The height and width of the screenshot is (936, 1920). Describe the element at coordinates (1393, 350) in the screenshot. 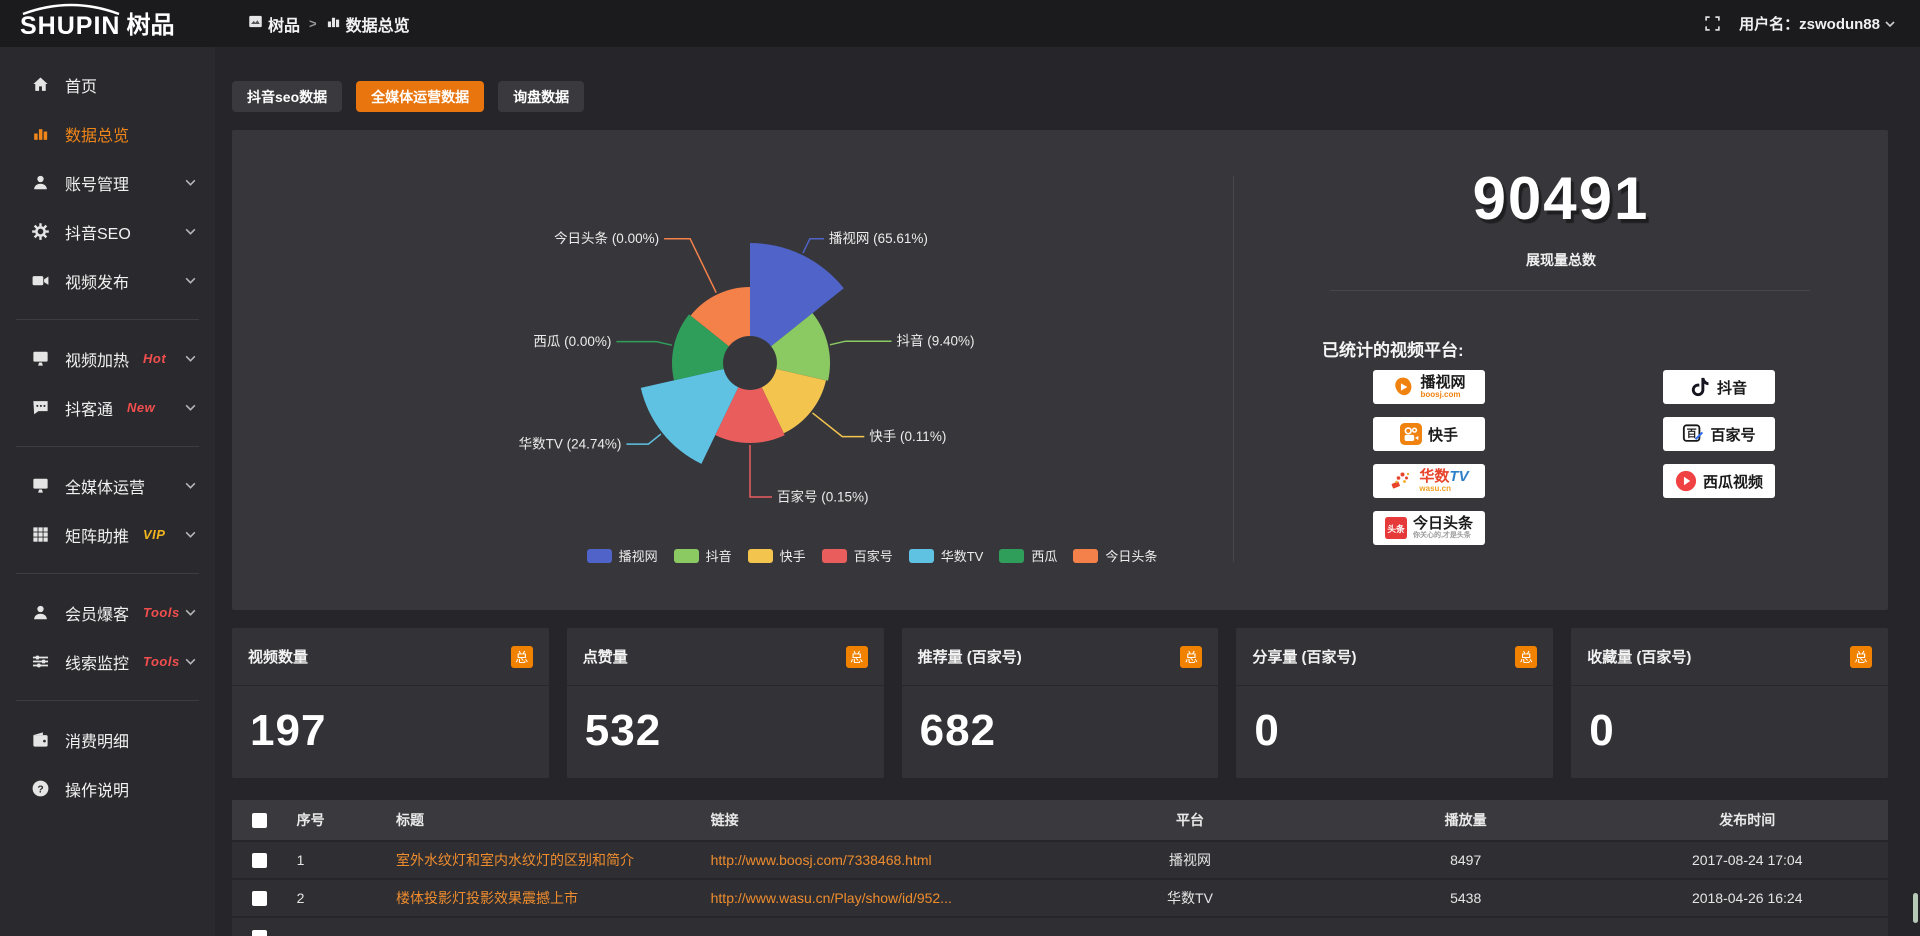

I see `platforms-title: 已统计的视频平台:` at that location.